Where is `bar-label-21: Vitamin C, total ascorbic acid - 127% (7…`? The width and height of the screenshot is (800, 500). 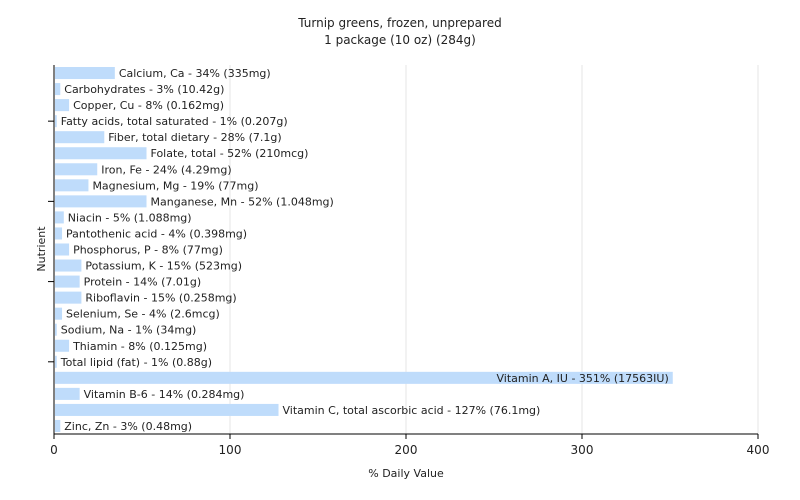
bar-label-21: Vitamin C, total ascorbic acid - 127% (7… is located at coordinates (412, 410).